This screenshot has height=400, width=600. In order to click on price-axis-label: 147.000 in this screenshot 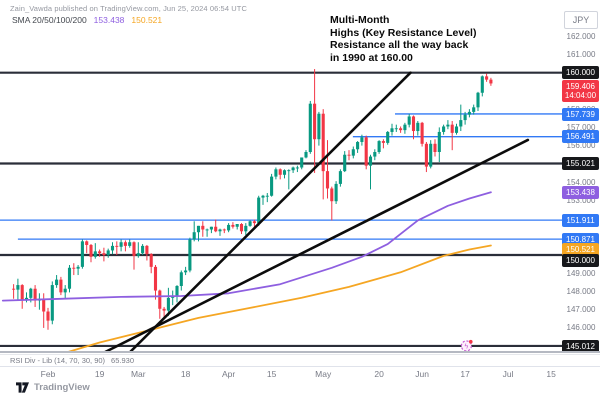, I will do `click(581, 310)`.